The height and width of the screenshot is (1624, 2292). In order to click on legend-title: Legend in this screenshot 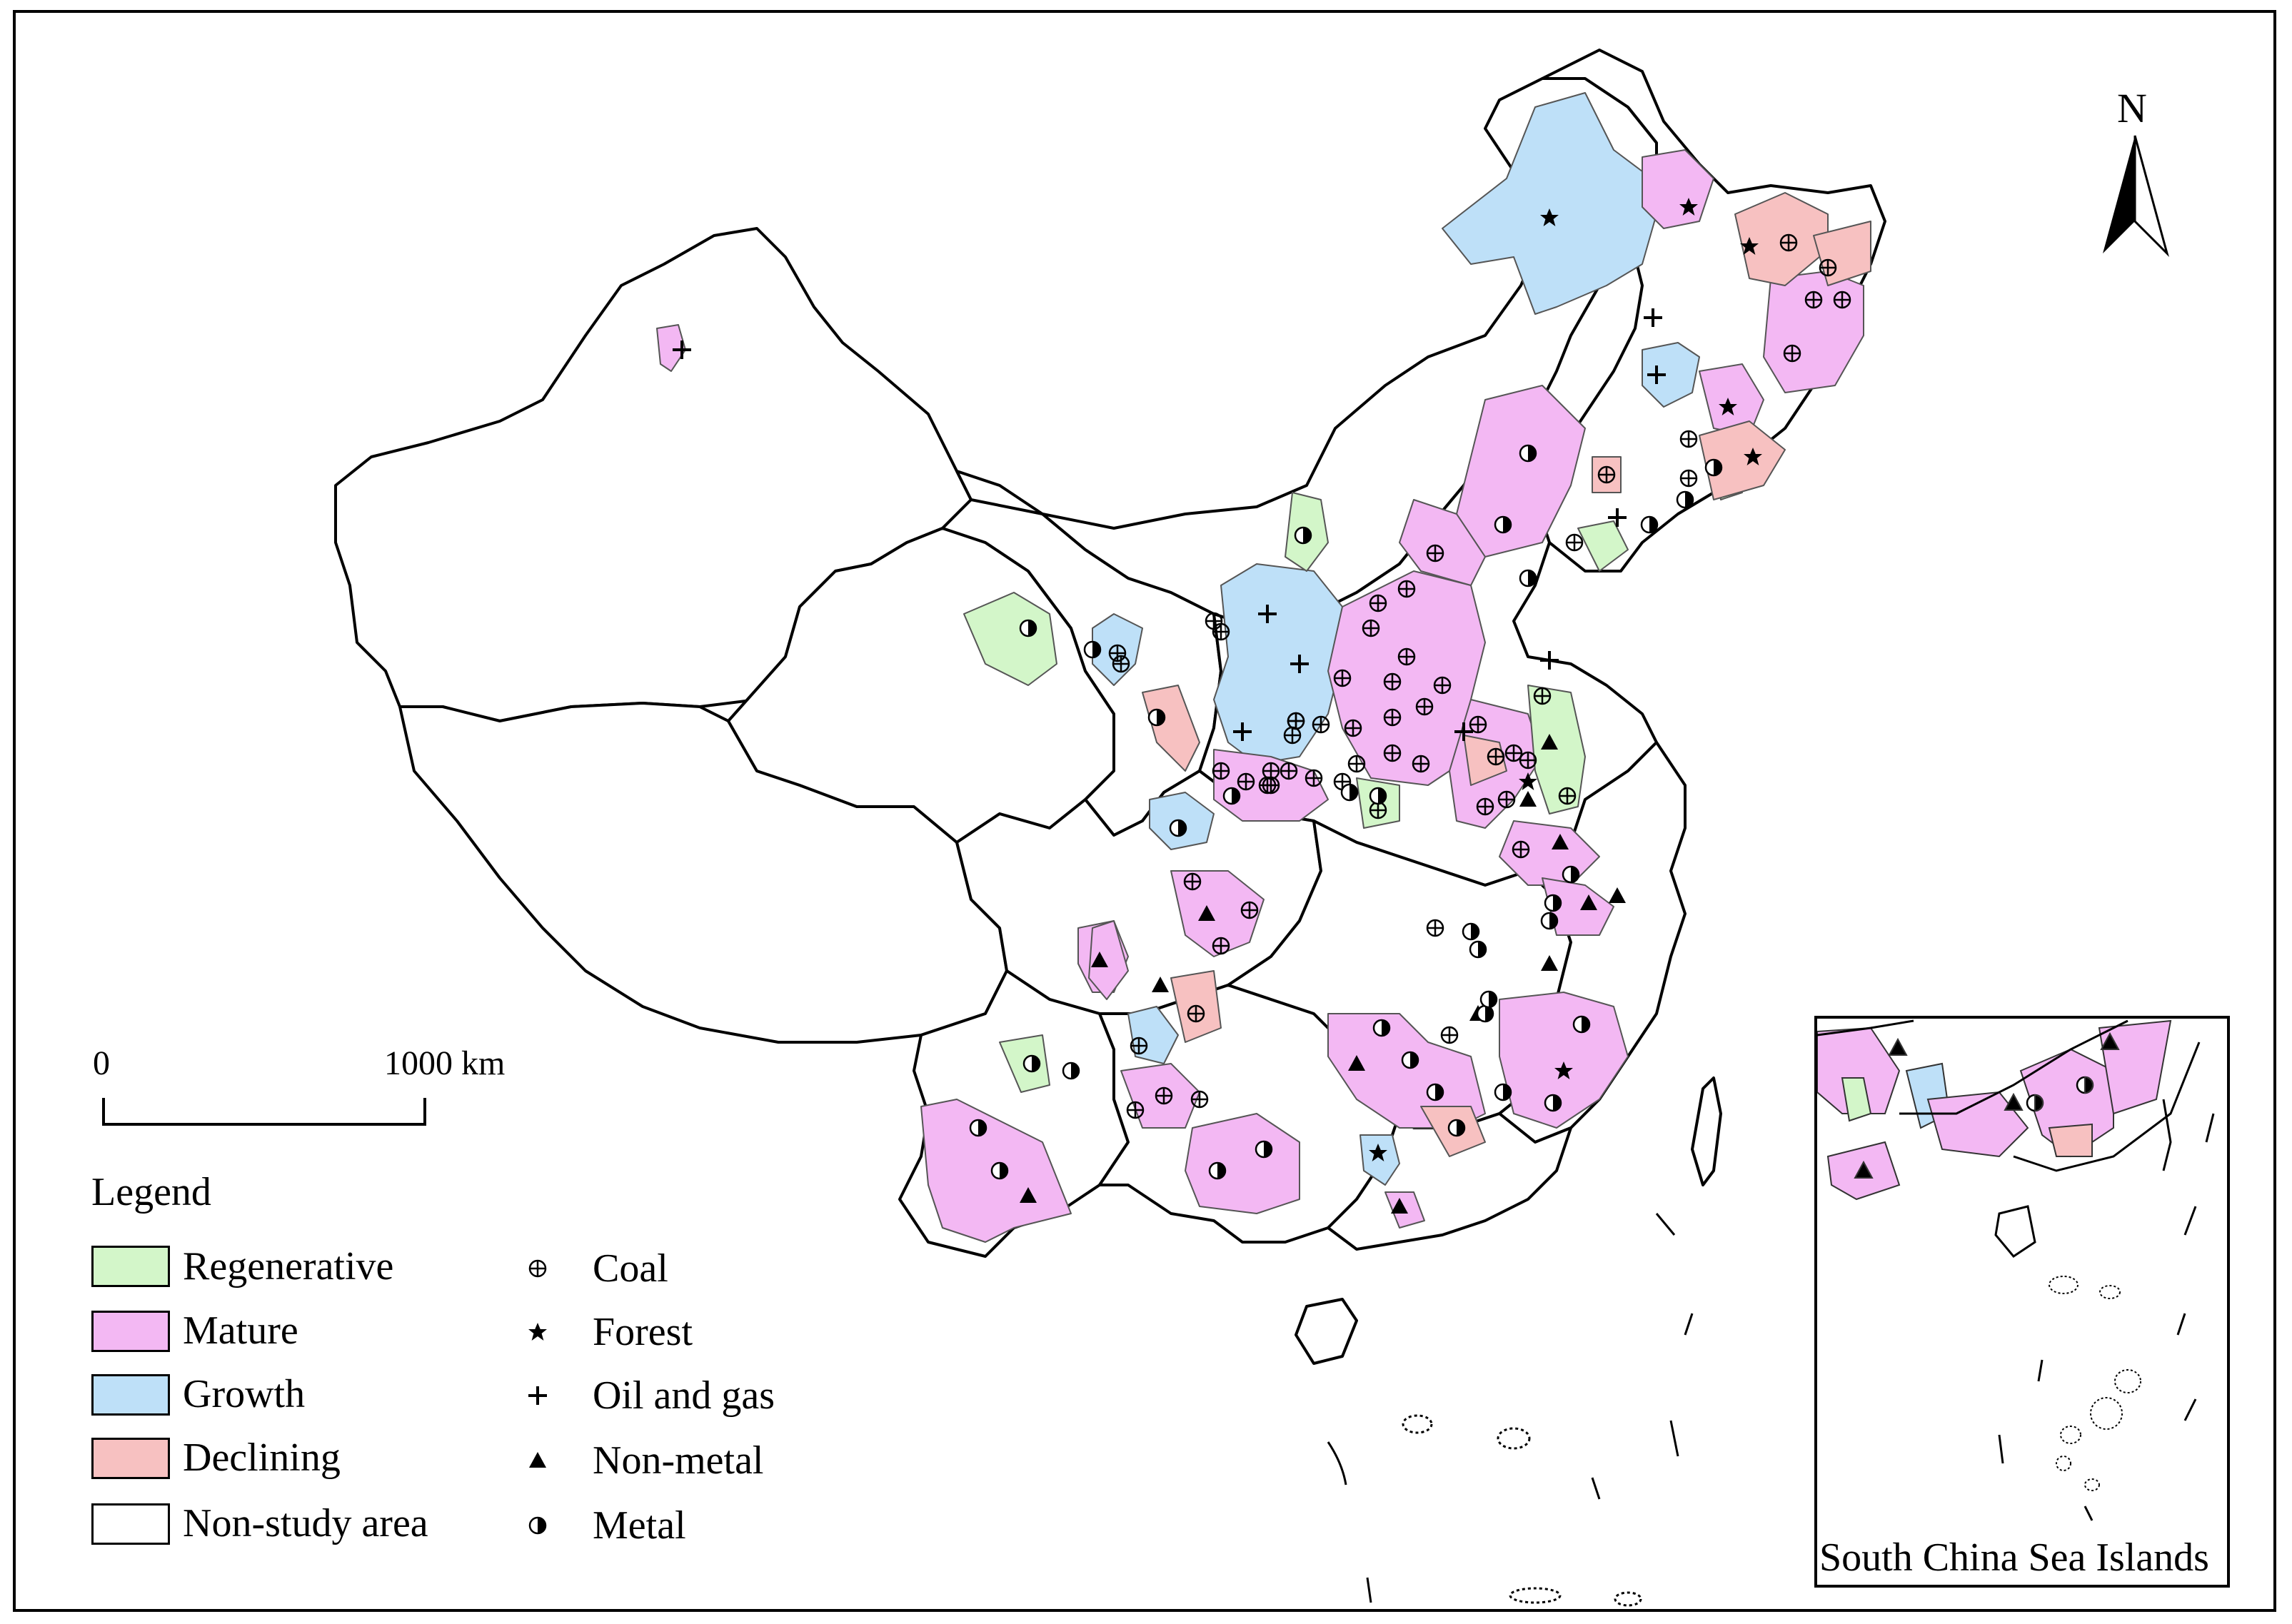, I will do `click(151, 1192)`.